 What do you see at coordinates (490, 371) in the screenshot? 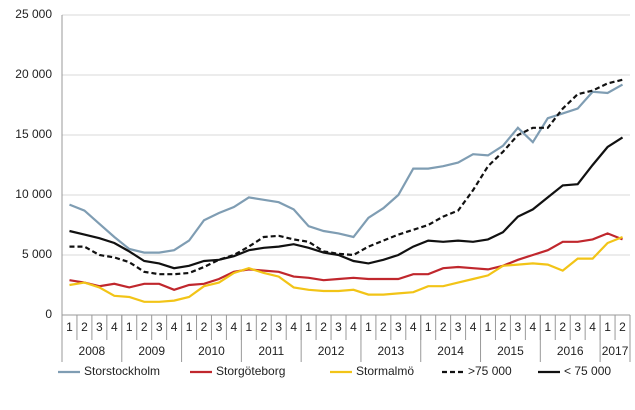
I see `legend-label: >75 000` at bounding box center [490, 371].